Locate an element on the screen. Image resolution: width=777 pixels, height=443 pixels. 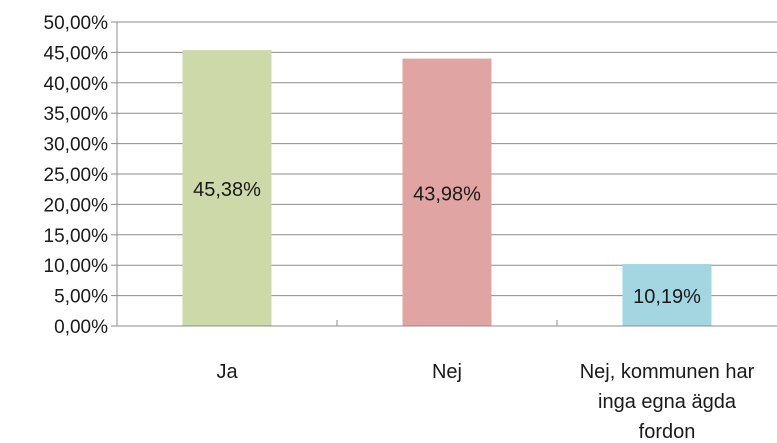
y-tick-label: 45,00% is located at coordinates (76, 53).